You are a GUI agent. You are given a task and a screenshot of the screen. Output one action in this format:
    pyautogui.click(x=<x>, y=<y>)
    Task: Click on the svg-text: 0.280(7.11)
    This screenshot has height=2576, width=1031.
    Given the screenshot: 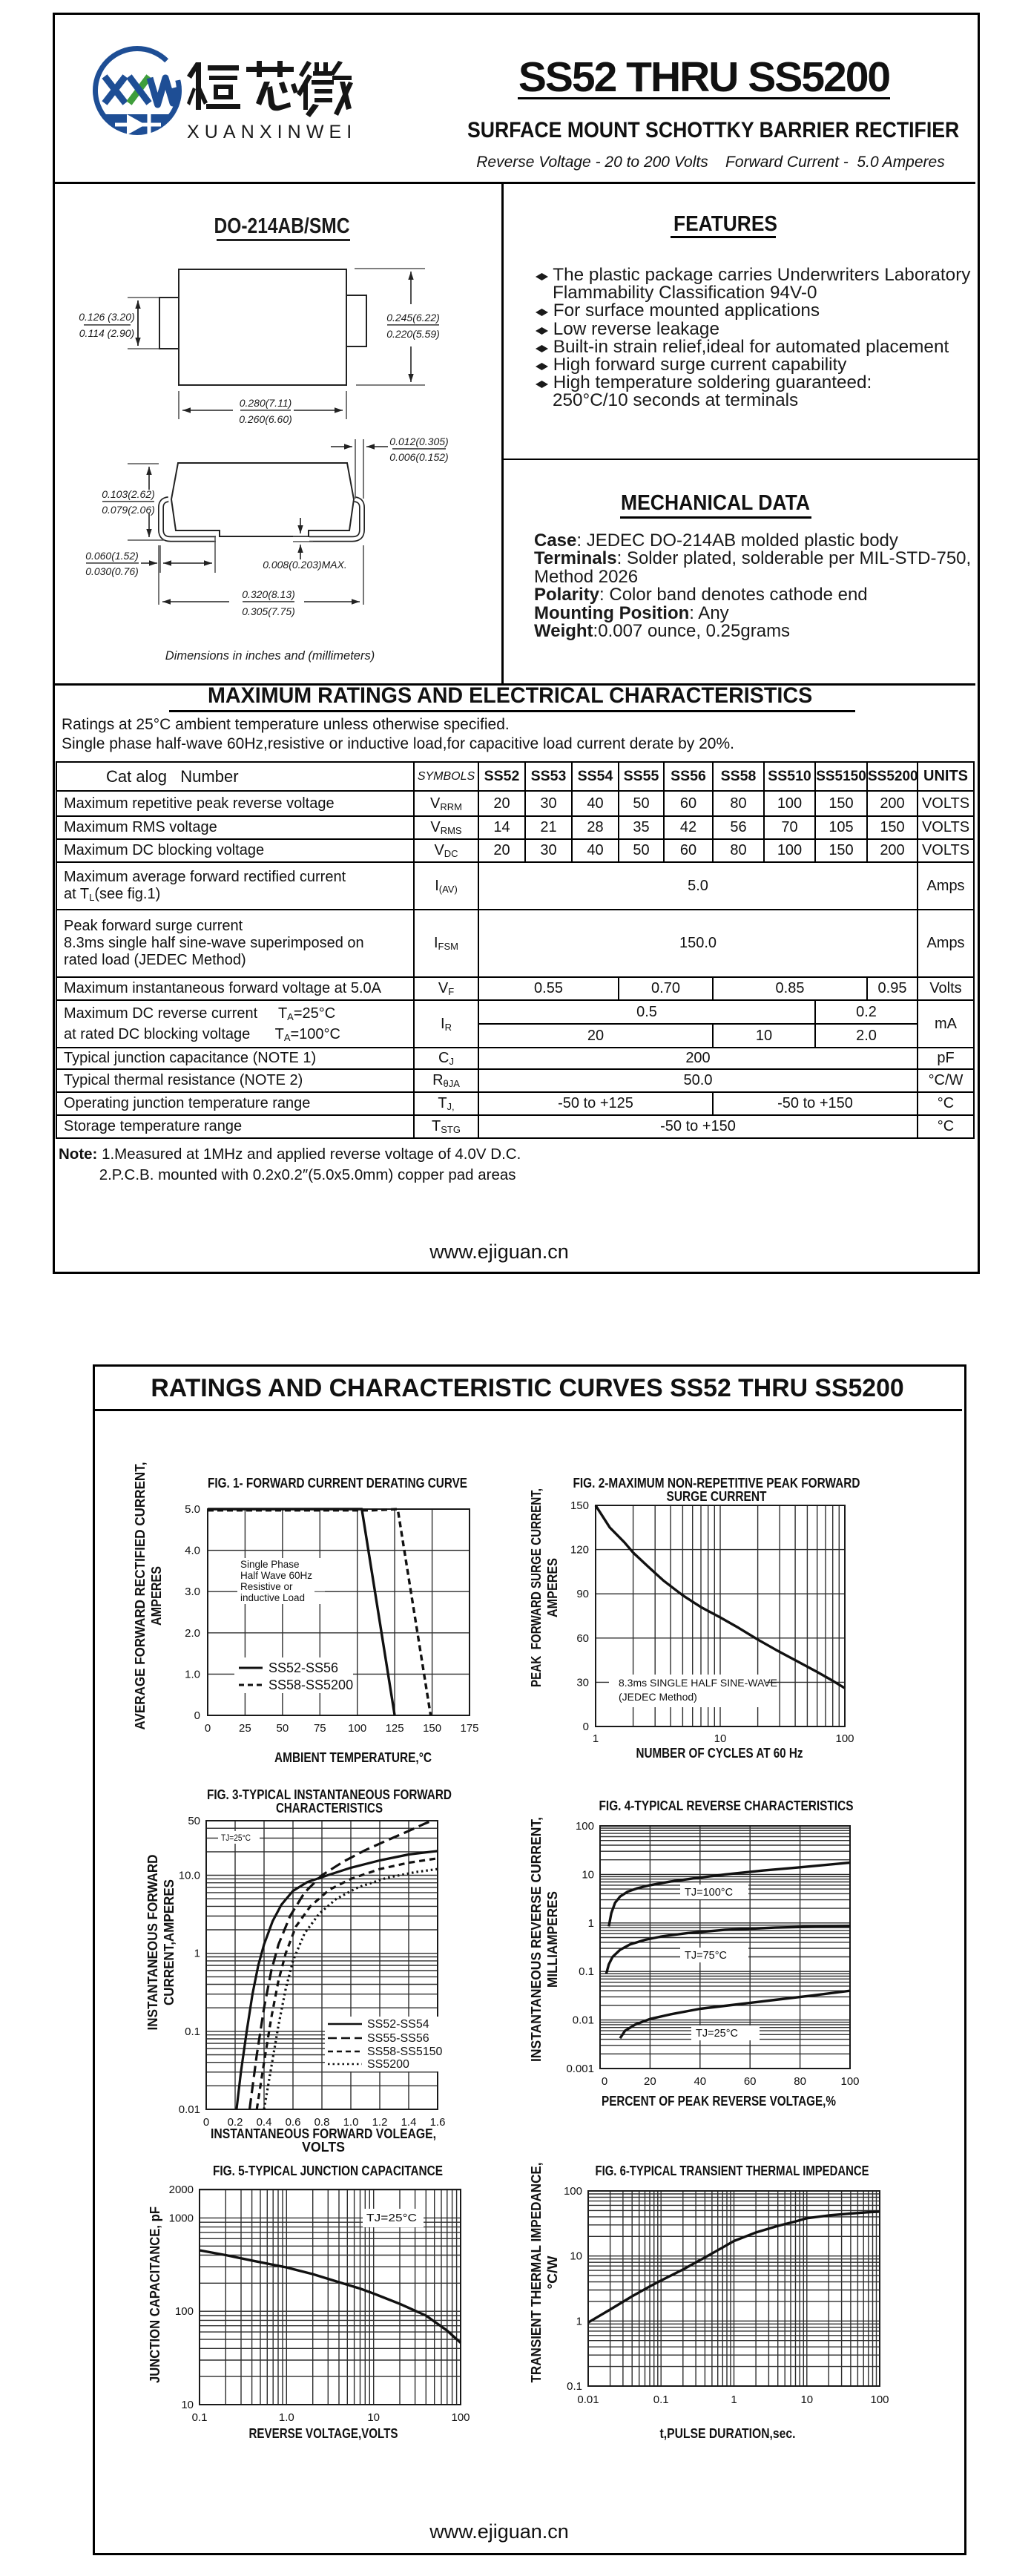 What is the action you would take?
    pyautogui.click(x=266, y=403)
    